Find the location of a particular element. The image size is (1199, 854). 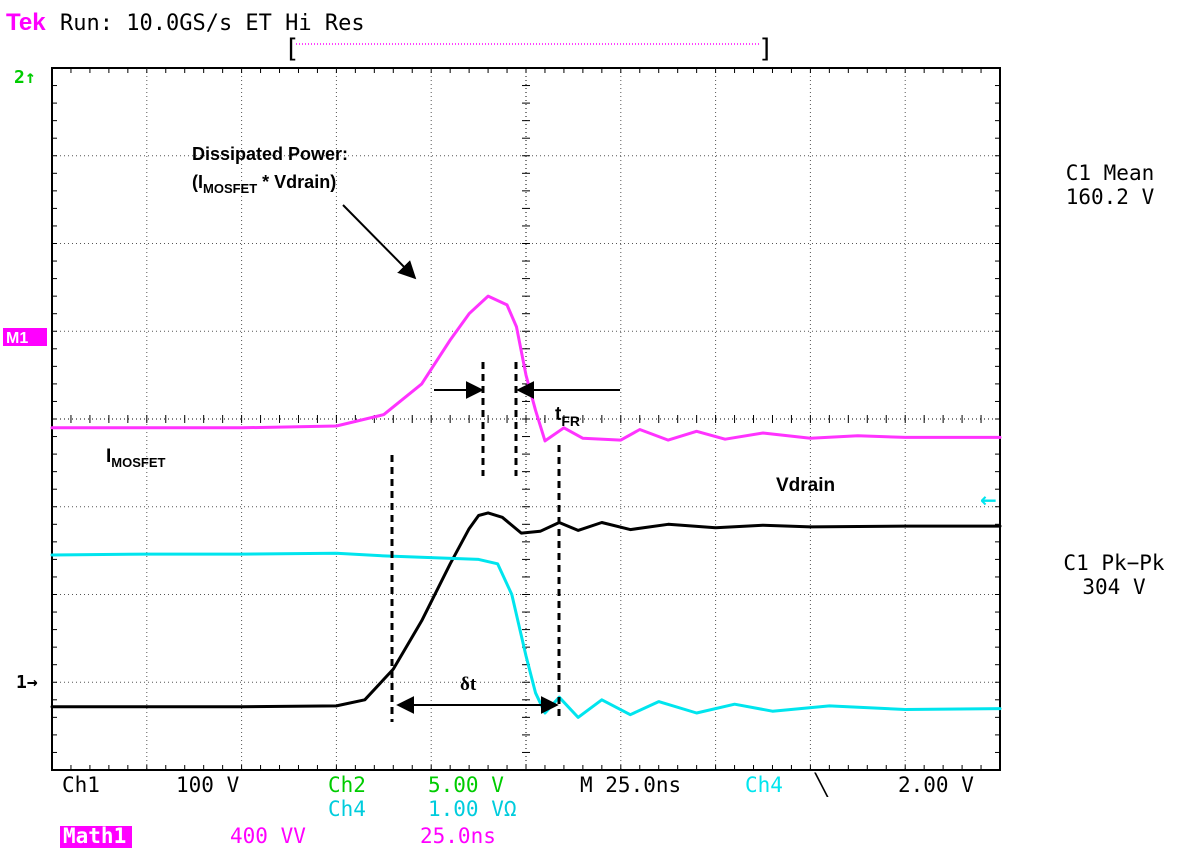

trigger-slope-icon: ╲ is located at coordinates (821, 785).